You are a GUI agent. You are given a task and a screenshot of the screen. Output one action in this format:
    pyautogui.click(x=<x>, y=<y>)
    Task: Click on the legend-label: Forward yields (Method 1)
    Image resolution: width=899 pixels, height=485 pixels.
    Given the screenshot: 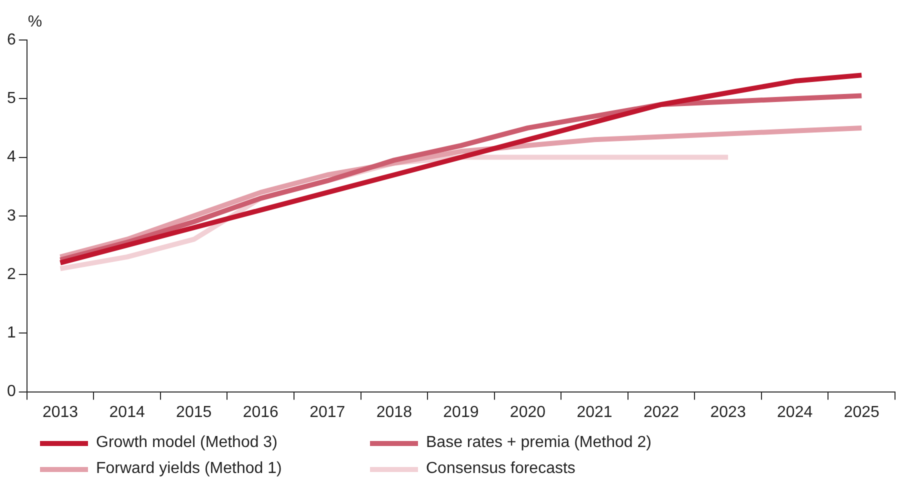 What is the action you would take?
    pyautogui.click(x=189, y=469)
    